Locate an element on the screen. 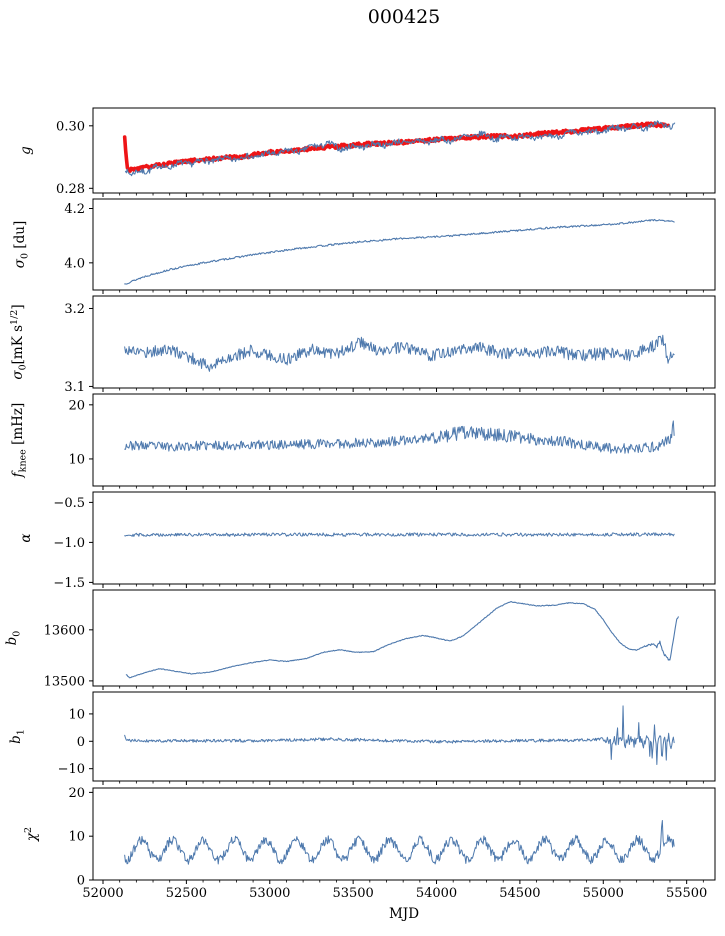 Image resolution: width=725 pixels, height=936 pixels. label-segment: 1 is located at coordinates (21, 732).